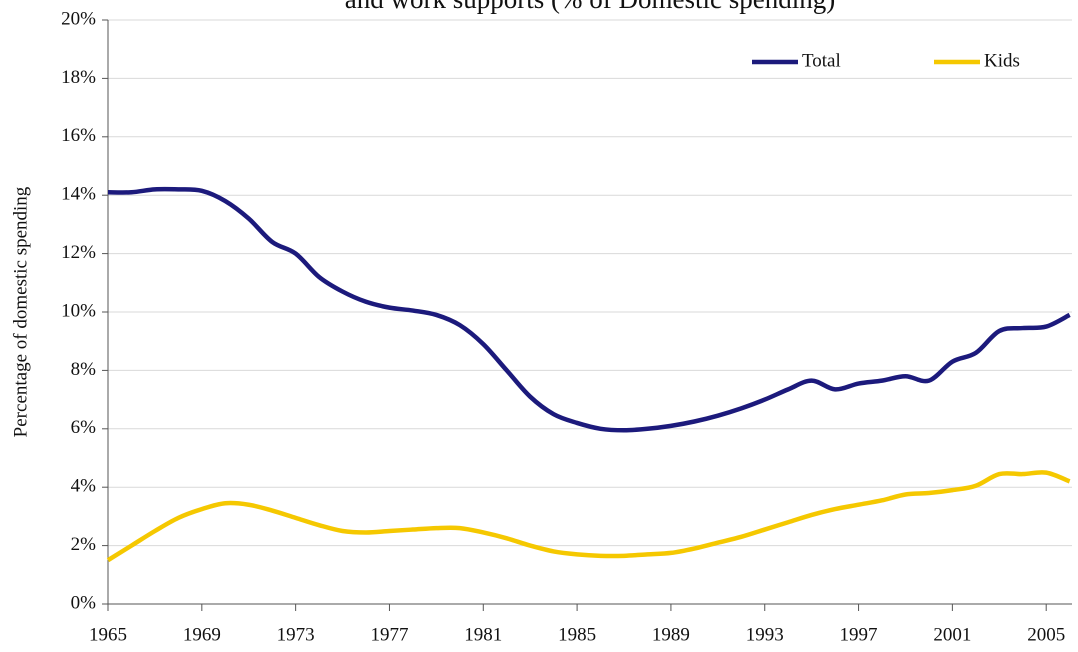  What do you see at coordinates (84, 544) in the screenshot?
I see `y-tick-label: 2%` at bounding box center [84, 544].